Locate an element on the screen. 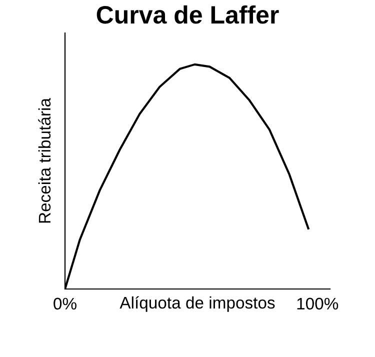 Image resolution: width=375 pixels, height=357 pixels. y-axis-title: Receita tributária is located at coordinates (44, 160).